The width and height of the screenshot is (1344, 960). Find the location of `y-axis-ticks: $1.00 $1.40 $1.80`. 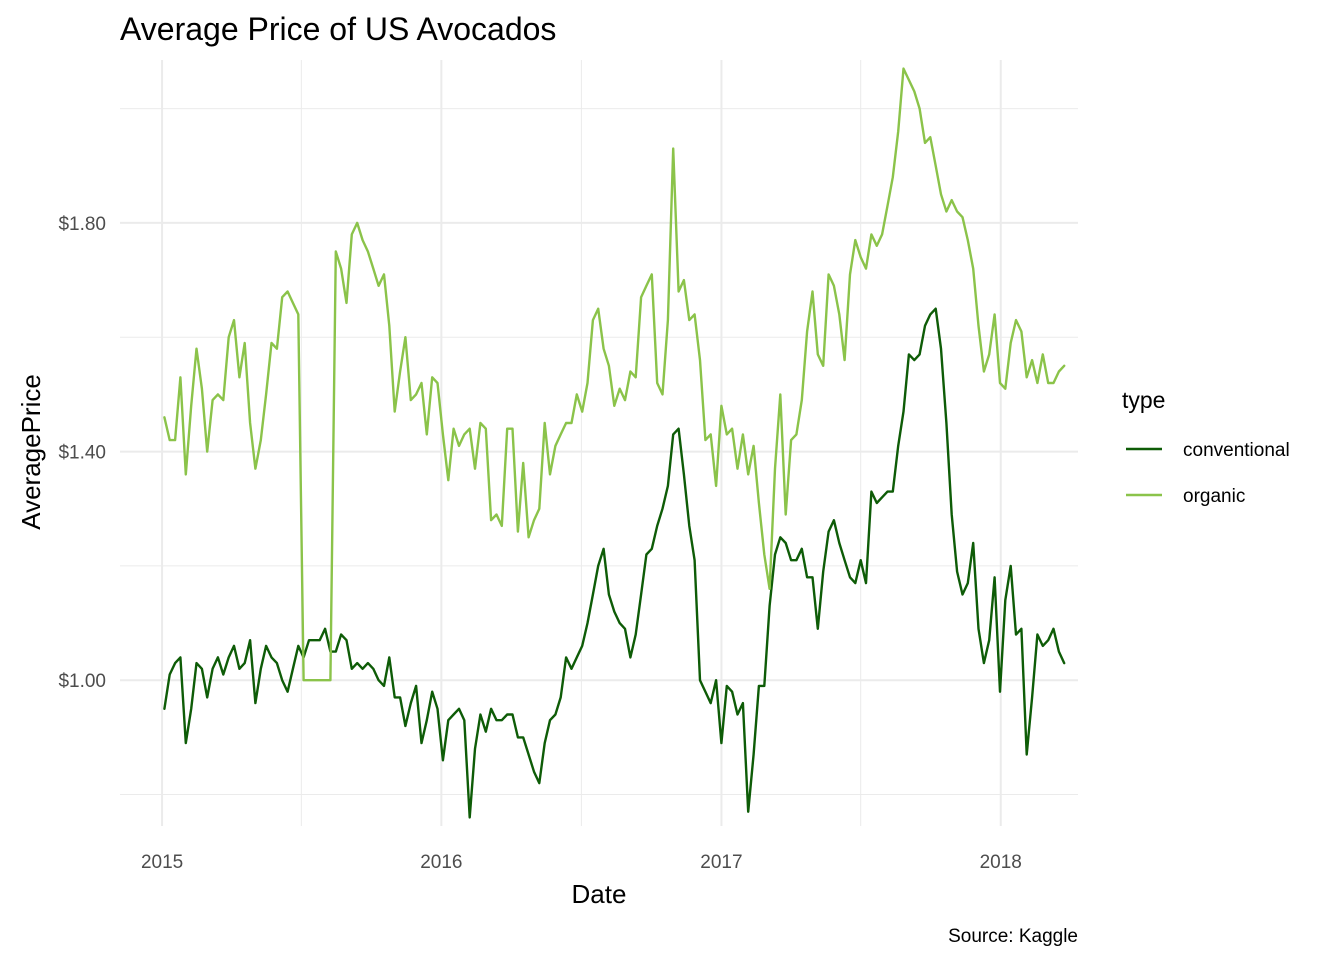

y-axis-ticks: $1.00 $1.40 $1.80 is located at coordinates (82, 453).